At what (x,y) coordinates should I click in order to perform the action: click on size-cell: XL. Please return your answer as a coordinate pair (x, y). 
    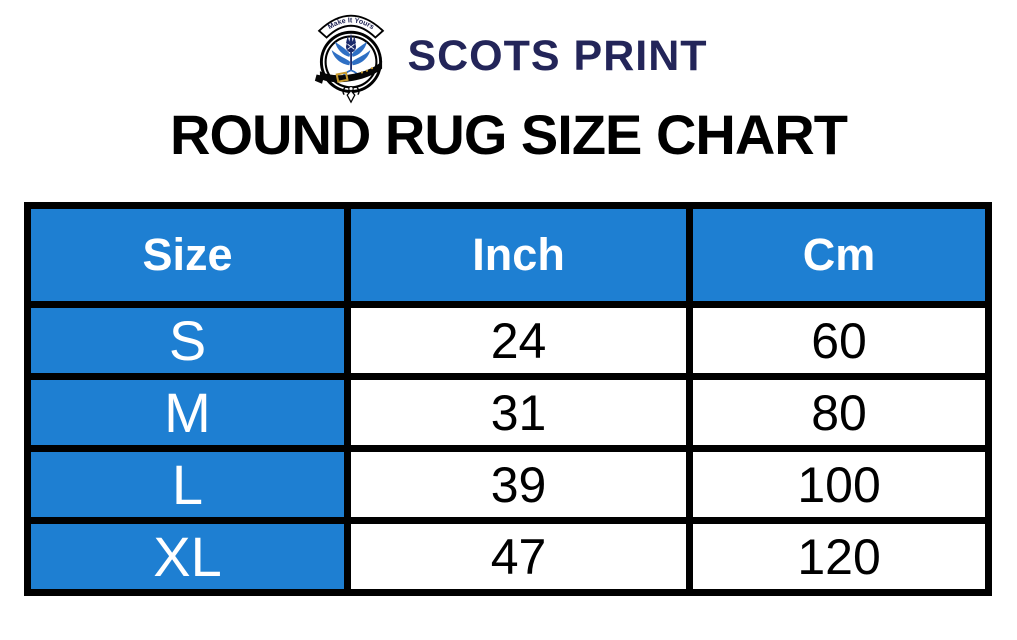
    Looking at the image, I should click on (187, 556).